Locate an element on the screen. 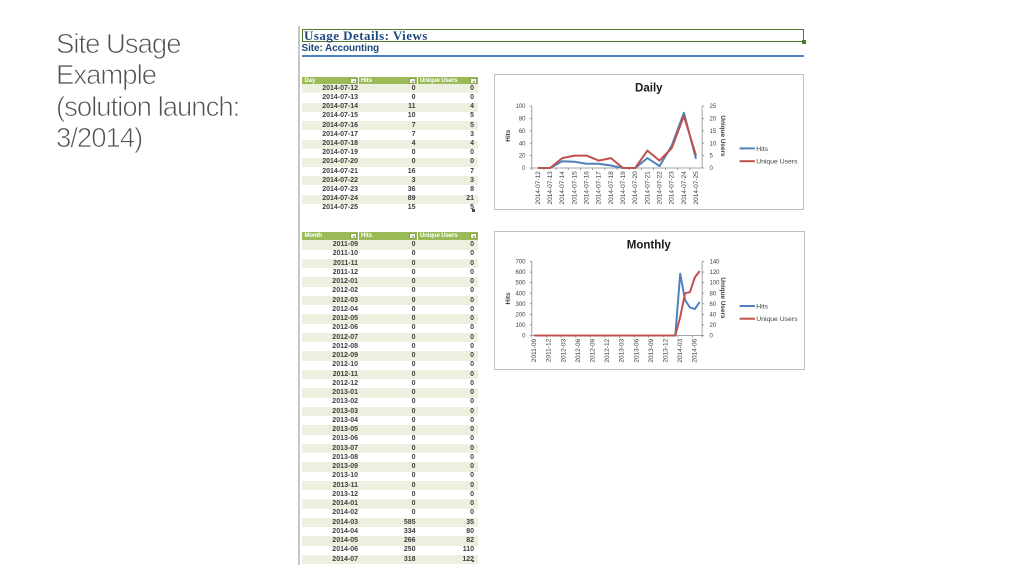  svg-text: 2013-12 is located at coordinates (666, 350).